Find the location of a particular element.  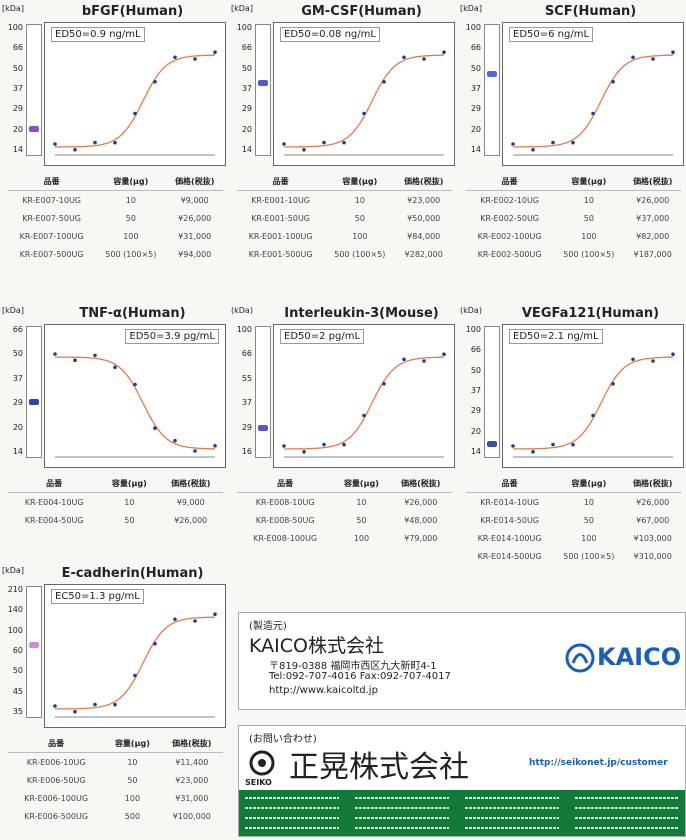

maker-phone: Tel:092-707-4016 Fax:092-707-4017 is located at coordinates (360, 676).